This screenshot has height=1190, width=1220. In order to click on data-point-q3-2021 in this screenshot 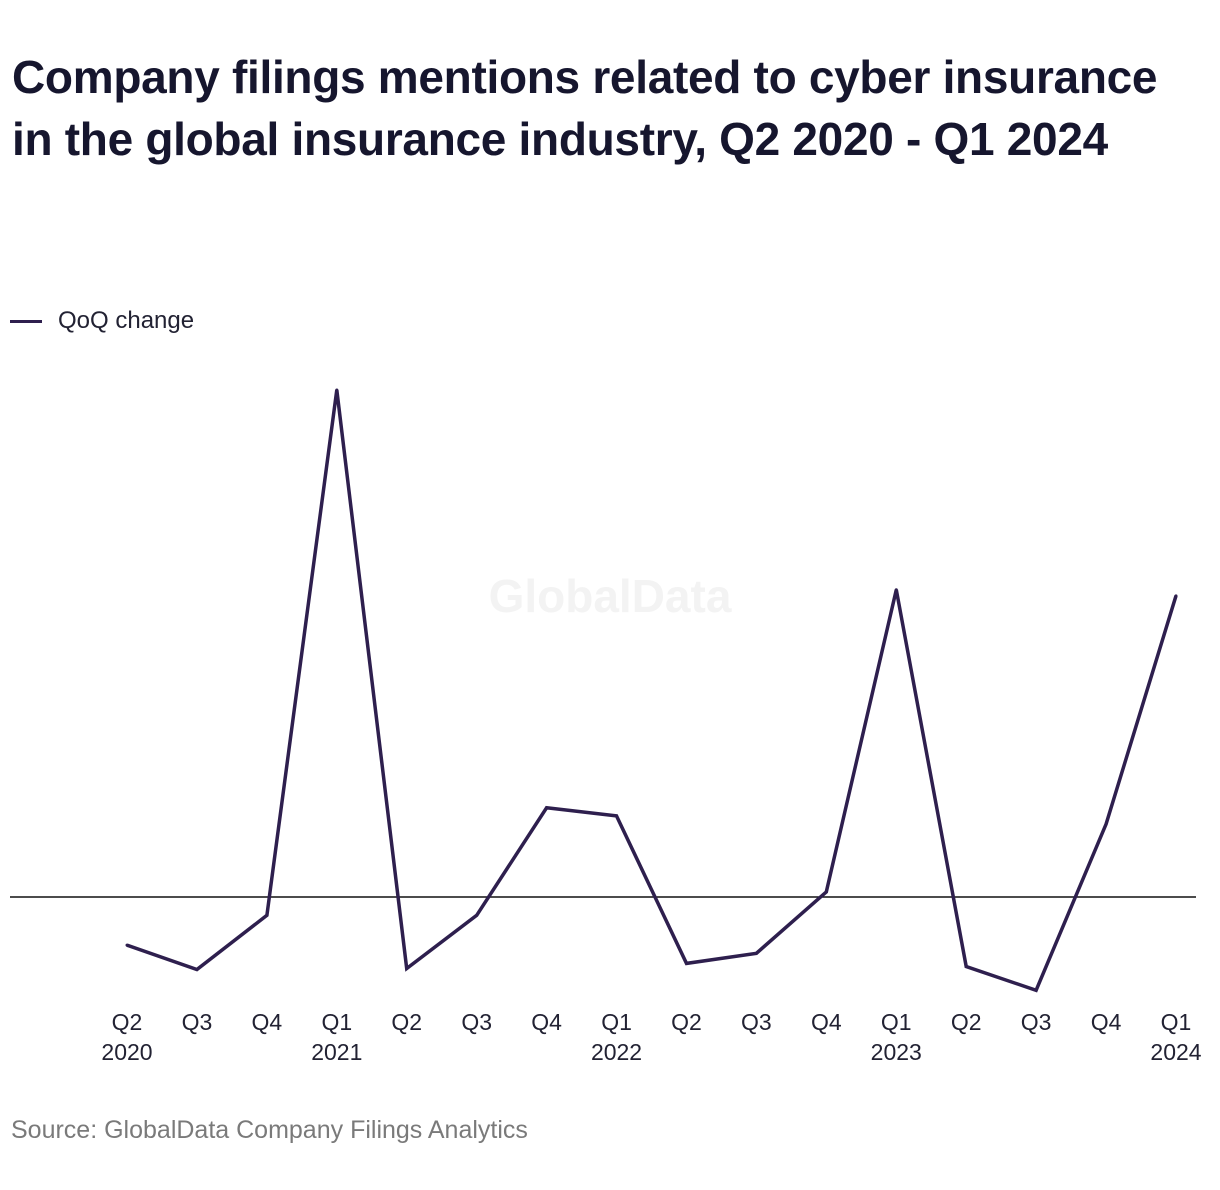, I will do `click(477, 915)`.